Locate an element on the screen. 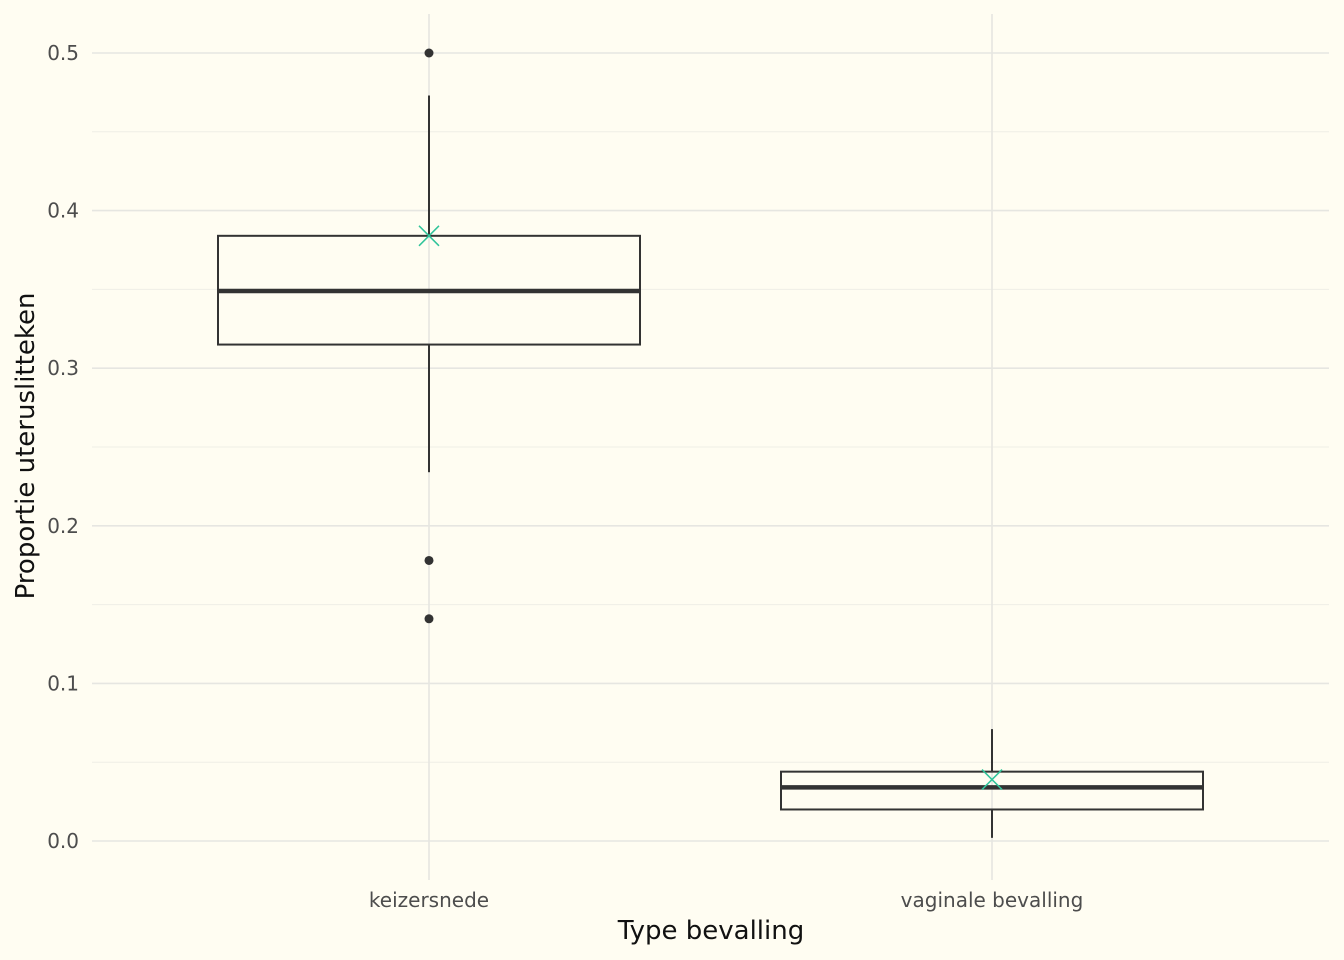  y-tick-label: 0.5 is located at coordinates (63, 53).